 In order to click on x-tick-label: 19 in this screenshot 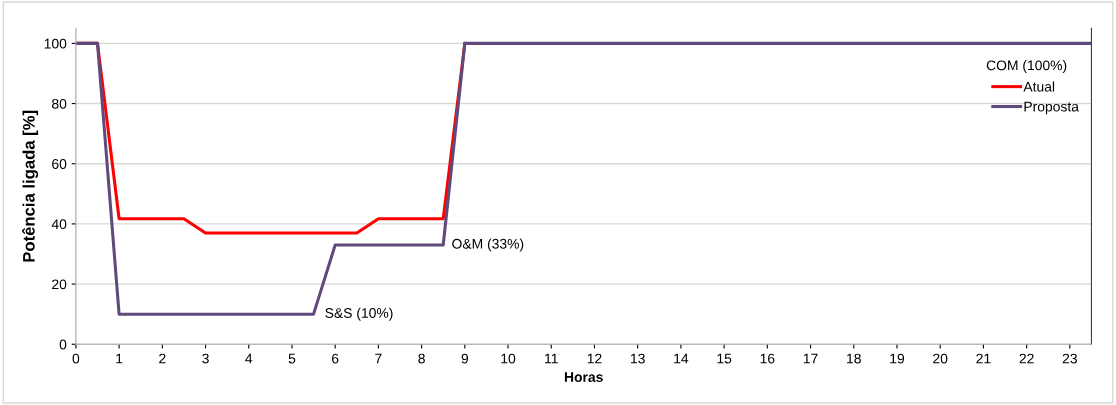, I will do `click(897, 358)`.